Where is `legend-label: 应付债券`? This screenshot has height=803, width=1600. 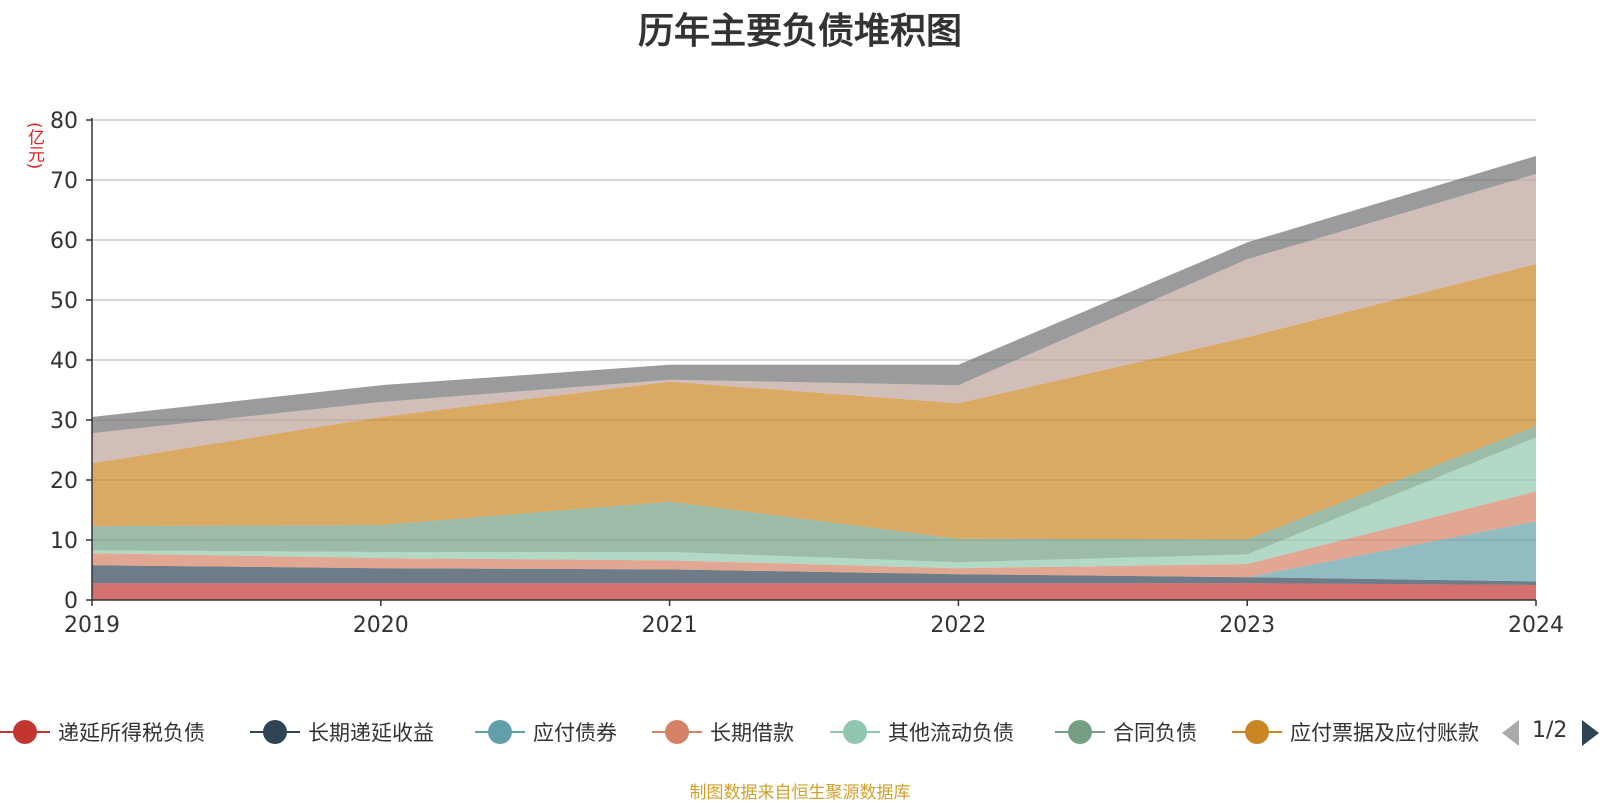
legend-label: 应付债券 is located at coordinates (575, 733).